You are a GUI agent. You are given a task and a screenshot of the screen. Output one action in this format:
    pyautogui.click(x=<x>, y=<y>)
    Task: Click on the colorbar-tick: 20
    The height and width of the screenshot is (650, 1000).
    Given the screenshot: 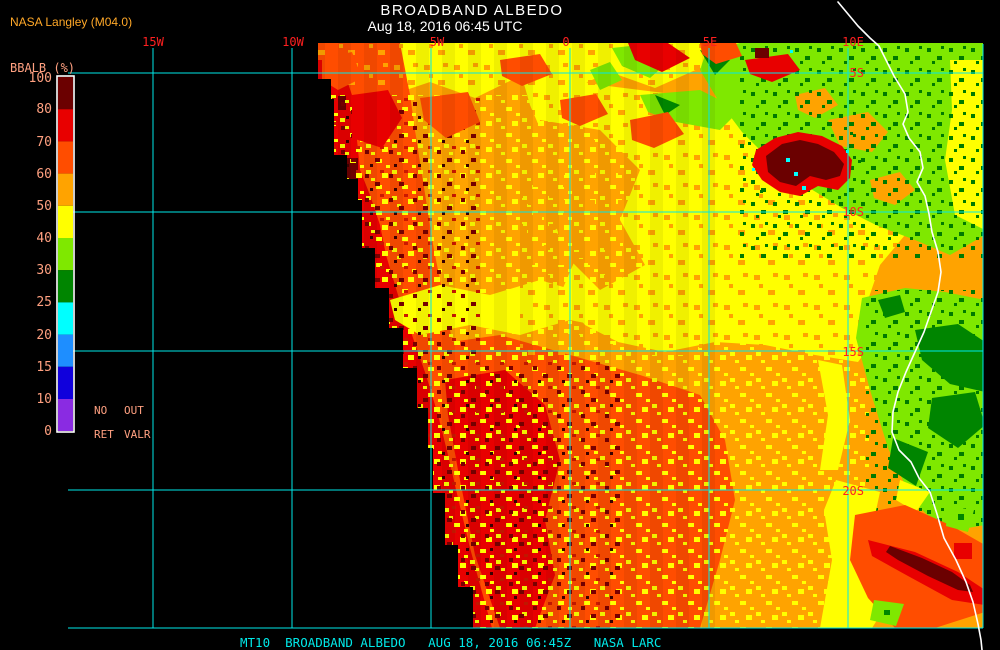 What is the action you would take?
    pyautogui.click(x=44, y=335)
    